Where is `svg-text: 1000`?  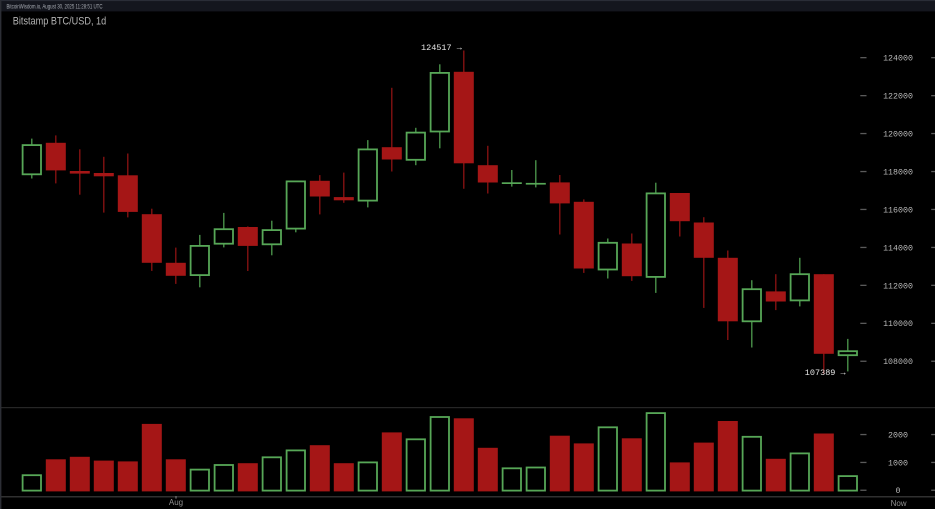
svg-text: 1000 is located at coordinates (898, 463).